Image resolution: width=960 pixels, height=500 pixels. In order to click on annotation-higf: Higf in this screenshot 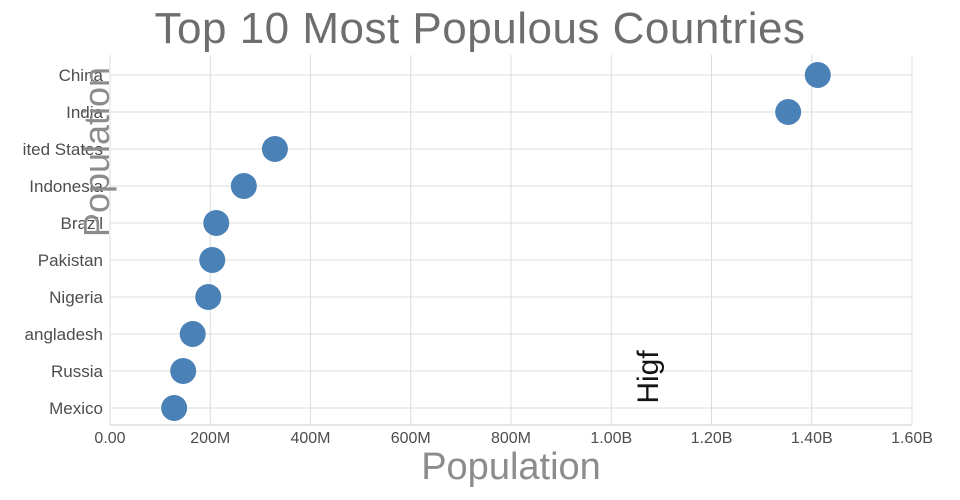, I will do `click(648, 377)`.